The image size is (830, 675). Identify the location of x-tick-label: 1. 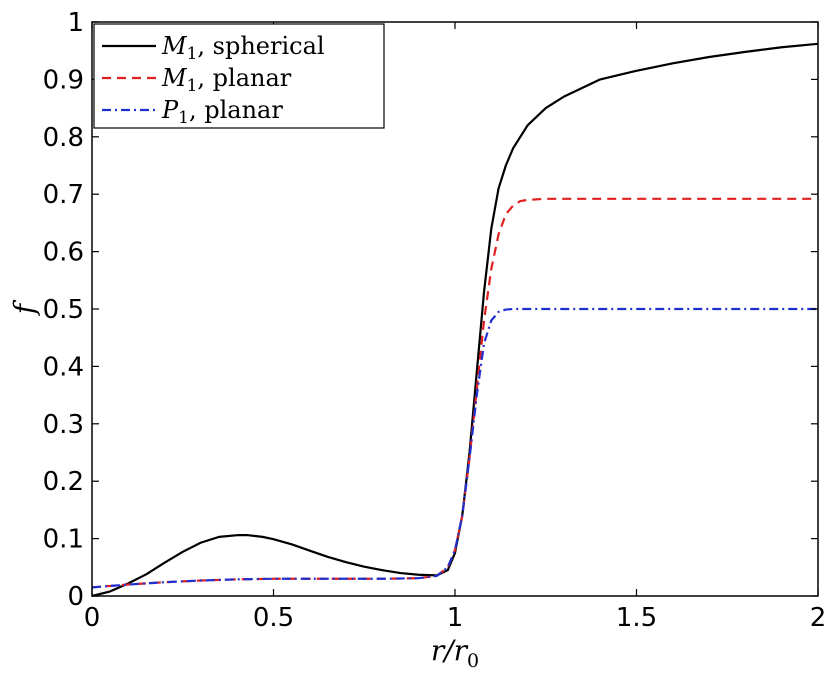
(455, 618).